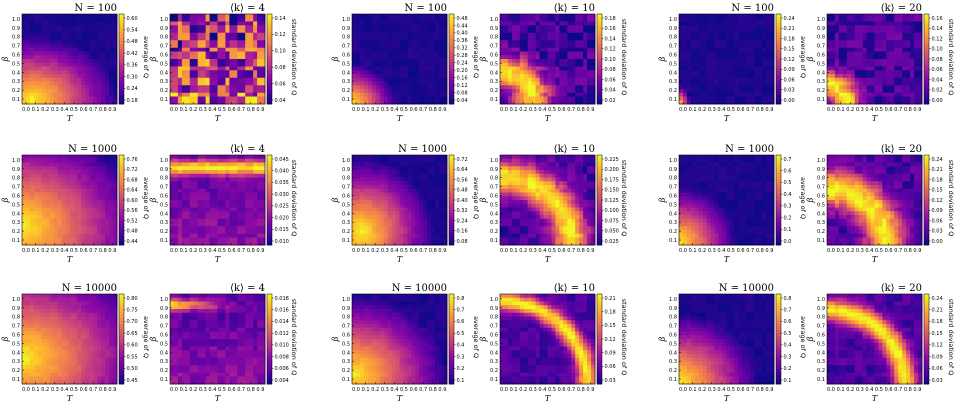 The width and height of the screenshot is (955, 404). Describe the element at coordinates (803, 57) in the screenshot. I see `colorbar-label: average of Q` at that location.